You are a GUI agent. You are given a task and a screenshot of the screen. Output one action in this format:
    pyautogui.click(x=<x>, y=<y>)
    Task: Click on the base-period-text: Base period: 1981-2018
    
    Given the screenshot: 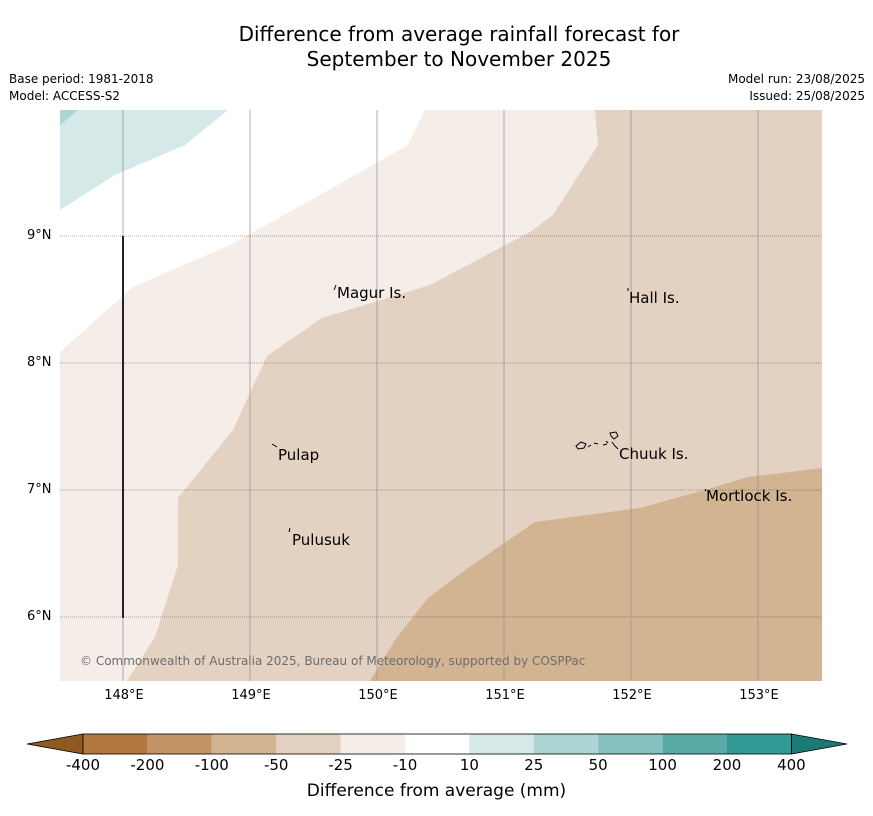 What is the action you would take?
    pyautogui.click(x=81, y=79)
    